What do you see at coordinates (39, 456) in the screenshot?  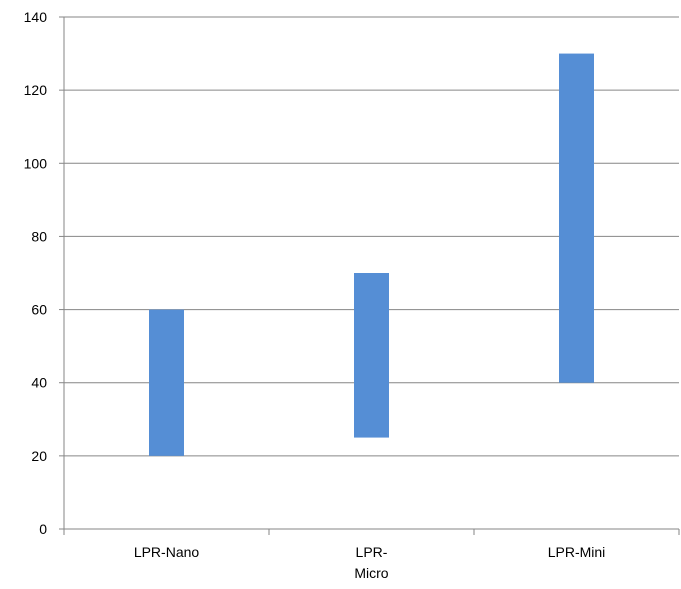 I see `y-tick-label: 20` at bounding box center [39, 456].